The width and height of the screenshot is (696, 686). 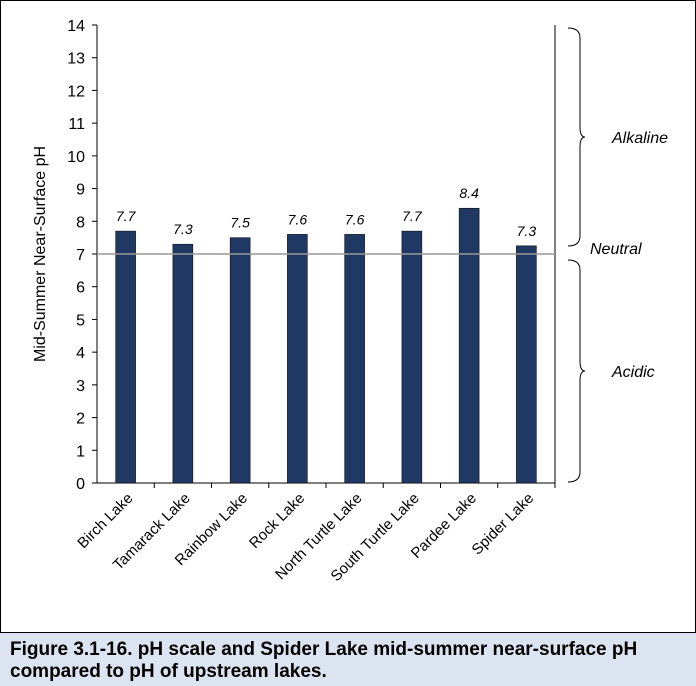 What do you see at coordinates (76, 124) in the screenshot?
I see `y-tick-label: 11` at bounding box center [76, 124].